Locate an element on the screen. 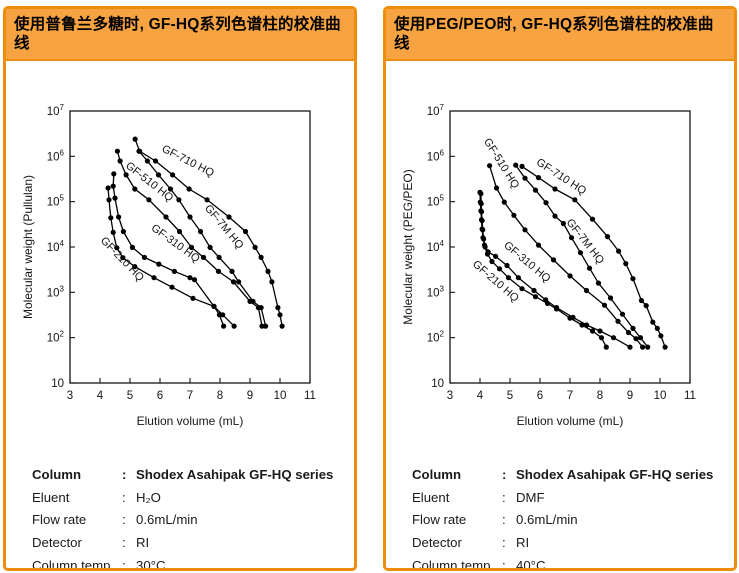  panel-peg-peo-header: 使用PEG/PEO时, GF-HQ系列色谱柱的校准曲线 is located at coordinates (560, 35).